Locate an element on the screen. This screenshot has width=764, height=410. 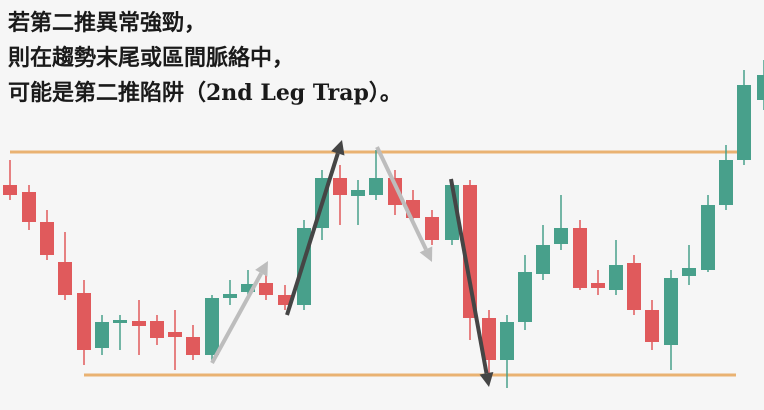
caption-line: 若第二推異常強勁， is located at coordinates (107, 23).